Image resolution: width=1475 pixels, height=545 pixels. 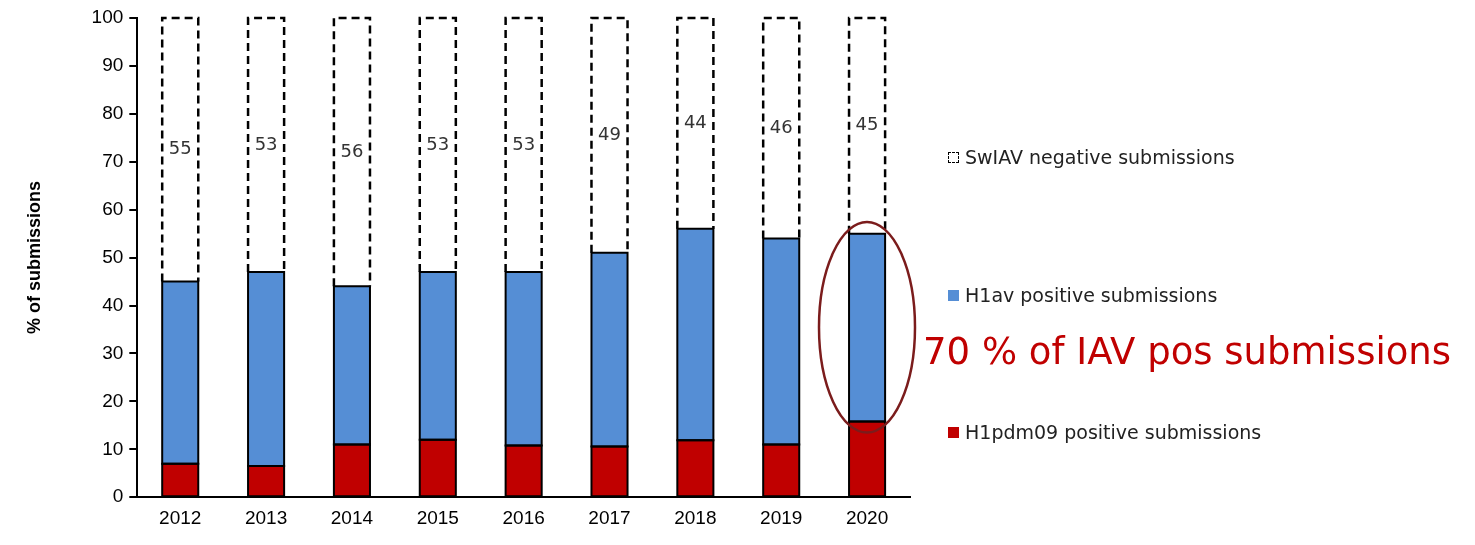 I want to click on x-tick-label: 2020, so click(x=867, y=517).